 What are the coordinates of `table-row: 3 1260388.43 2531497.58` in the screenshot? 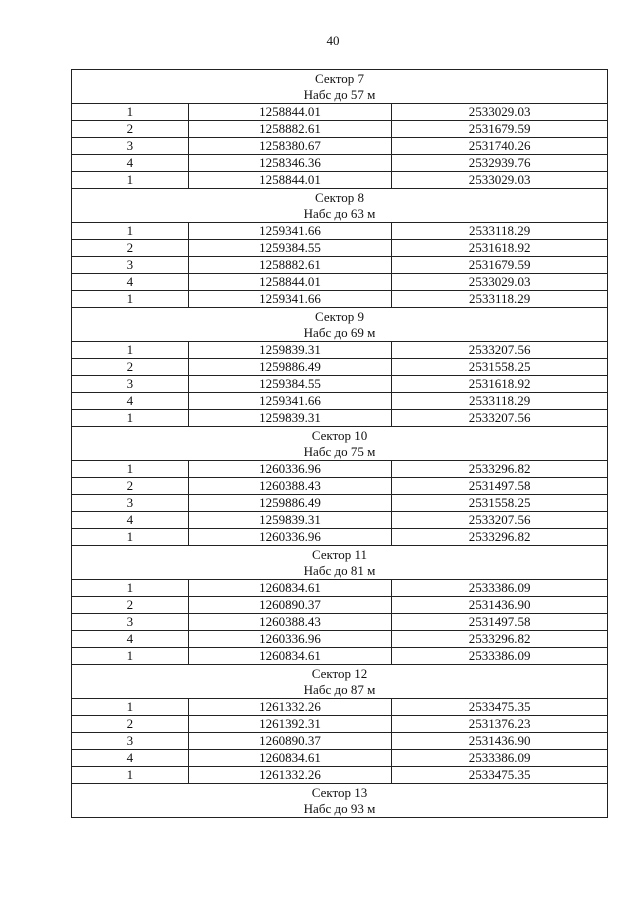 It's located at (339, 622).